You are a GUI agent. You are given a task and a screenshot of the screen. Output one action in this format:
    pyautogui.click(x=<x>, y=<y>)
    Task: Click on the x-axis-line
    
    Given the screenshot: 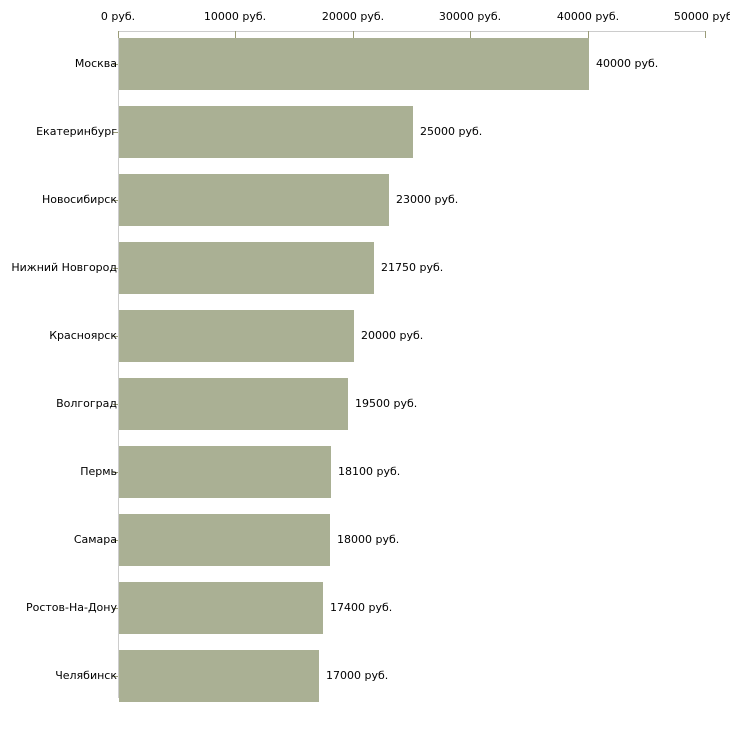 What is the action you would take?
    pyautogui.click(x=411, y=31)
    